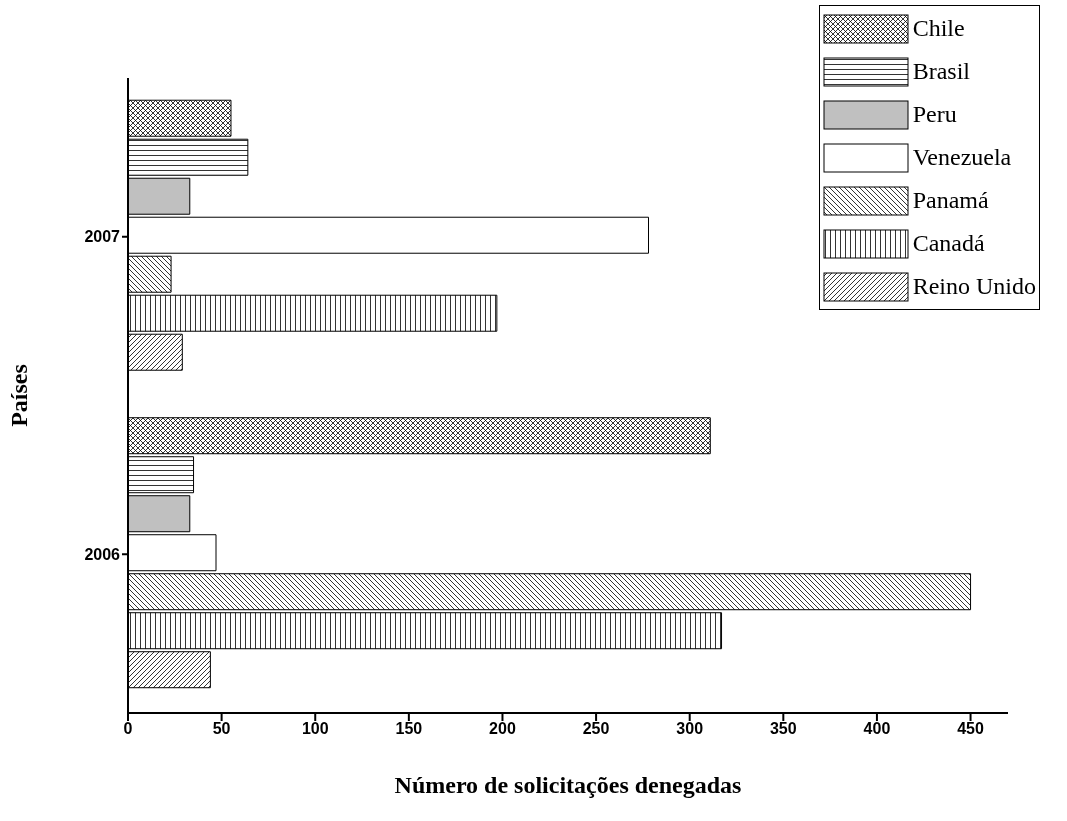 This screenshot has height=821, width=1067. What do you see at coordinates (690, 729) in the screenshot?
I see `x-tick-label: 300` at bounding box center [690, 729].